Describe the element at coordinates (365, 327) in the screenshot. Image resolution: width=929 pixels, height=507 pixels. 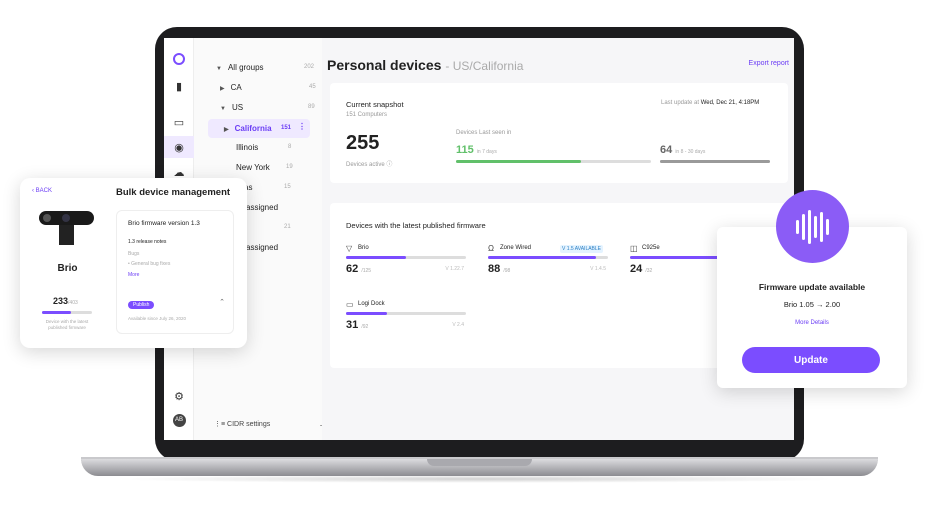
I see `device-count-total: /92` at that location.